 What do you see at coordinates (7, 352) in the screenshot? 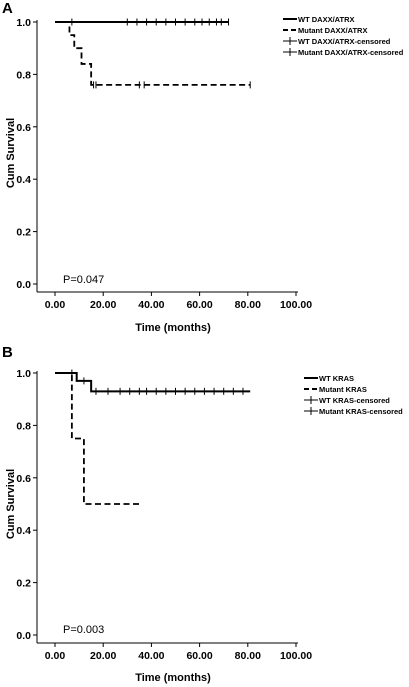
I see `panel-b-letter: B` at bounding box center [7, 352].